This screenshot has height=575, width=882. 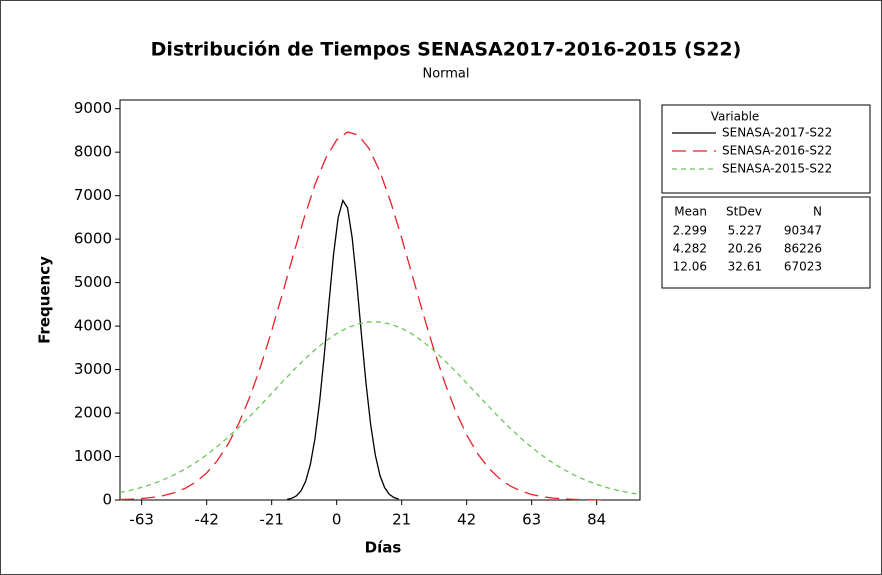 What do you see at coordinates (141, 520) in the screenshot?
I see `x-tick-label: -63` at bounding box center [141, 520].